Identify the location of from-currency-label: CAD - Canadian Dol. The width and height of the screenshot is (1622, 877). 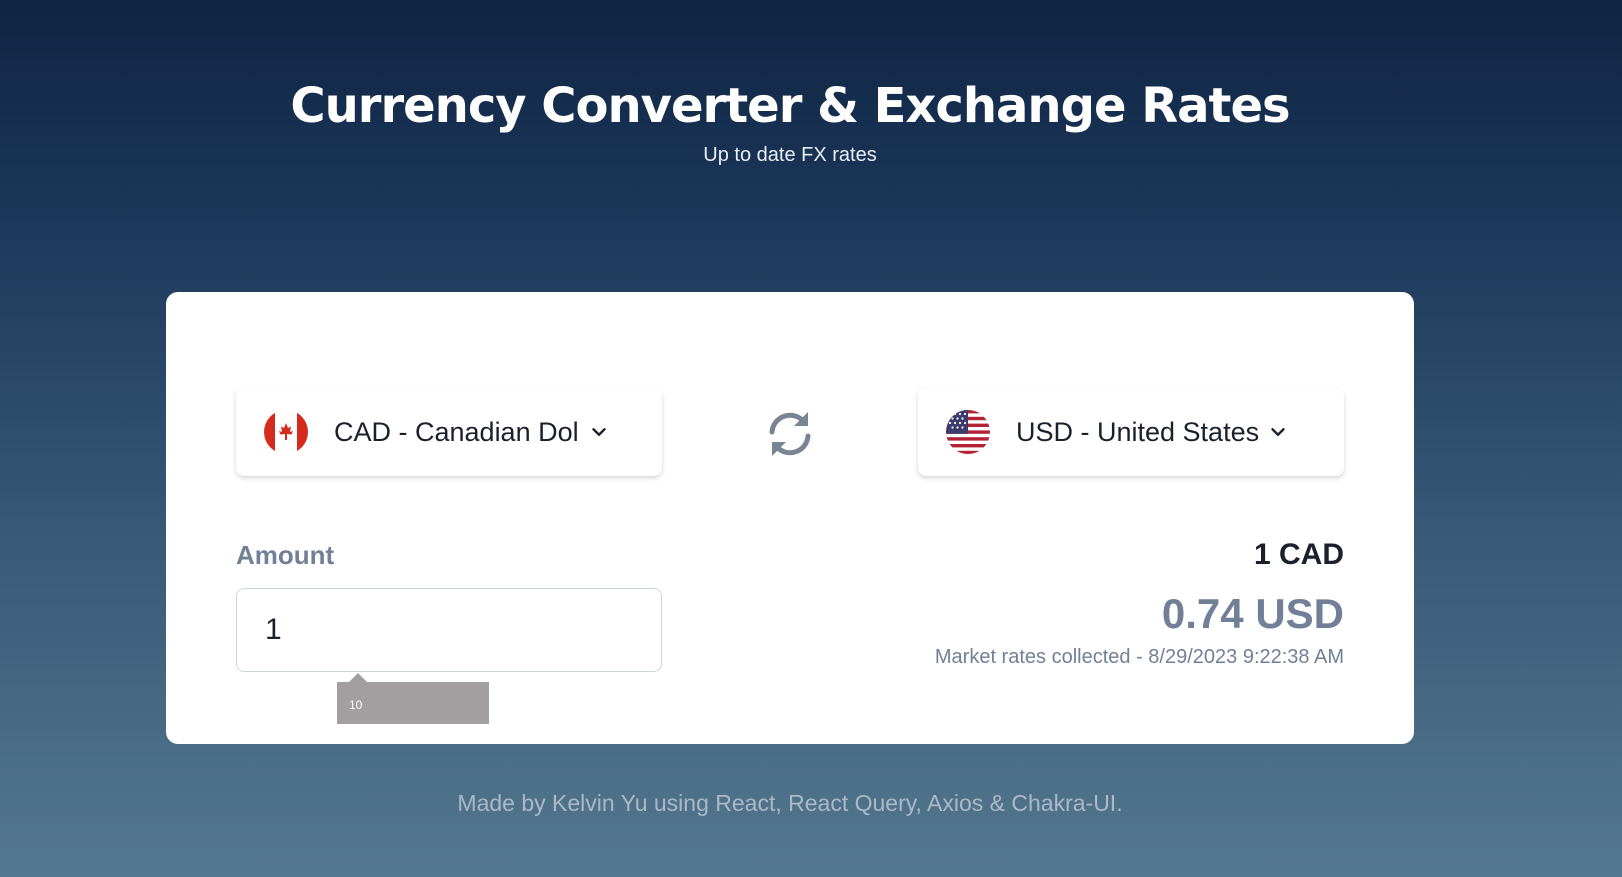
(456, 431).